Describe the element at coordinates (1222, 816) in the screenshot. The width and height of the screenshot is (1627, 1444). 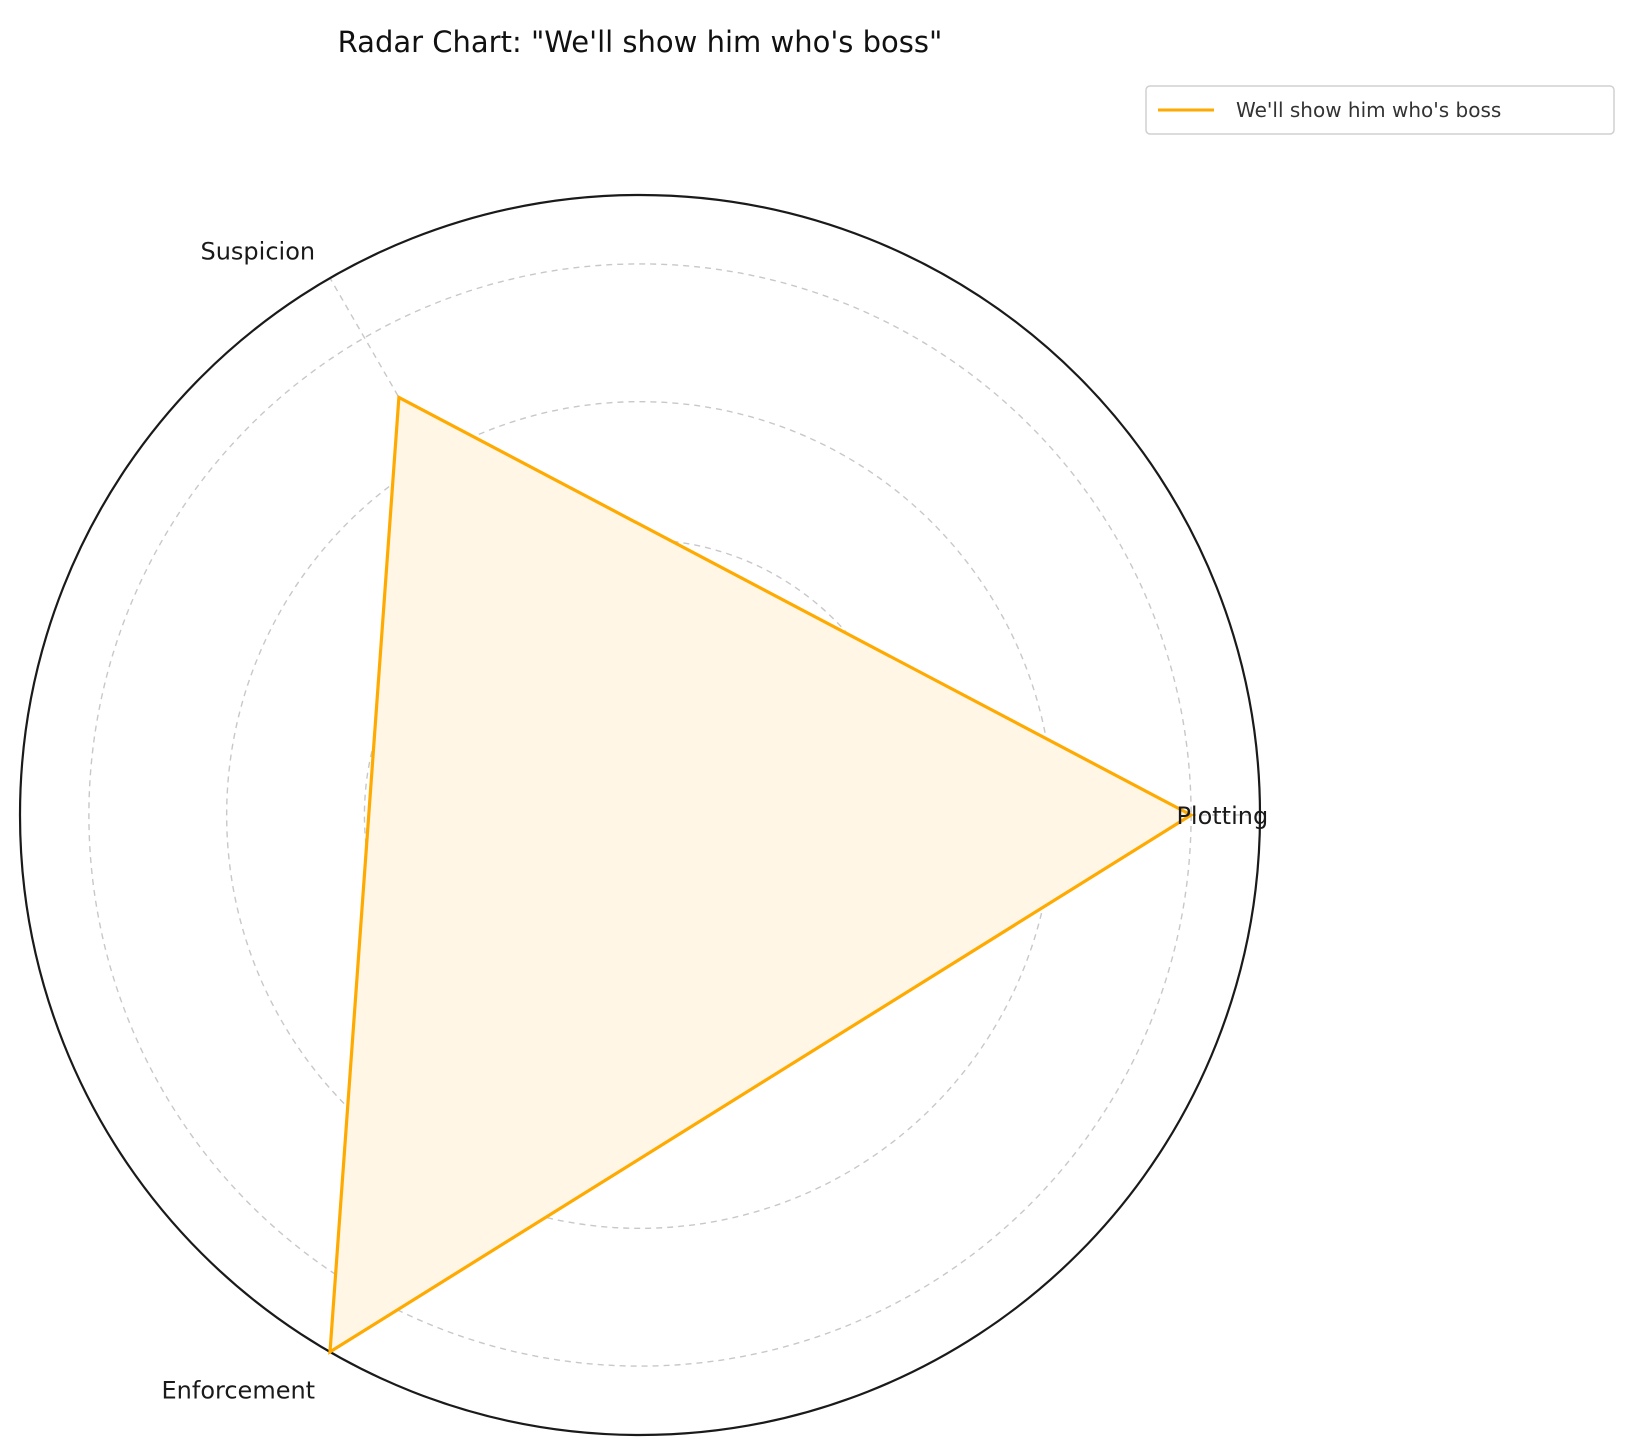
I see `axis-label-plotting: Plotting` at that location.